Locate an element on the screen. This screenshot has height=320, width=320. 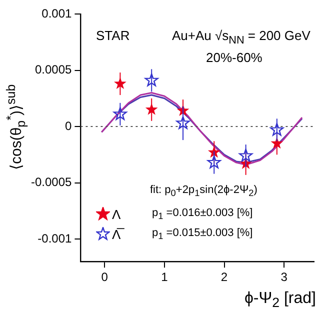
x-tick-label: 3 is located at coordinates (284, 277).